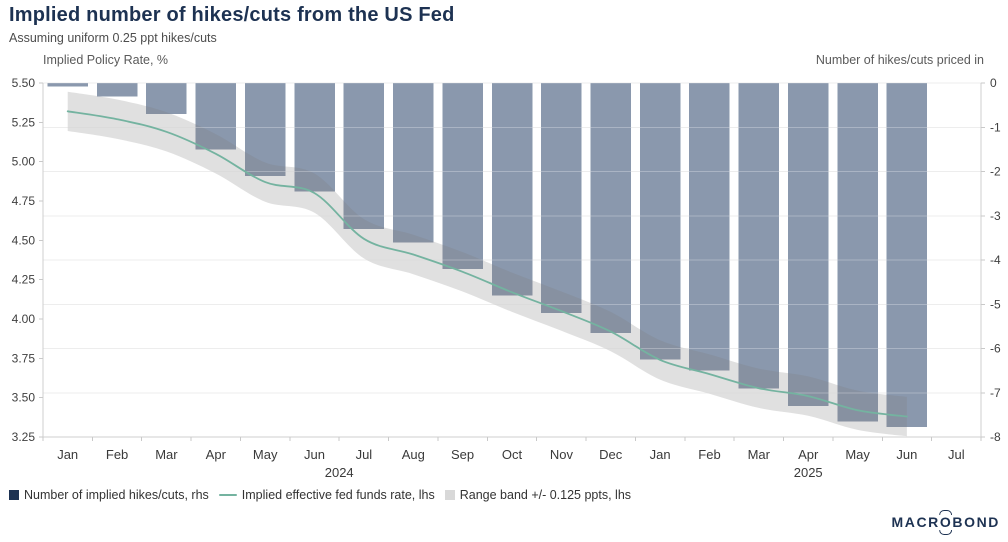  What do you see at coordinates (24, 358) in the screenshot?
I see `left-tick-label: 3.75` at bounding box center [24, 358].